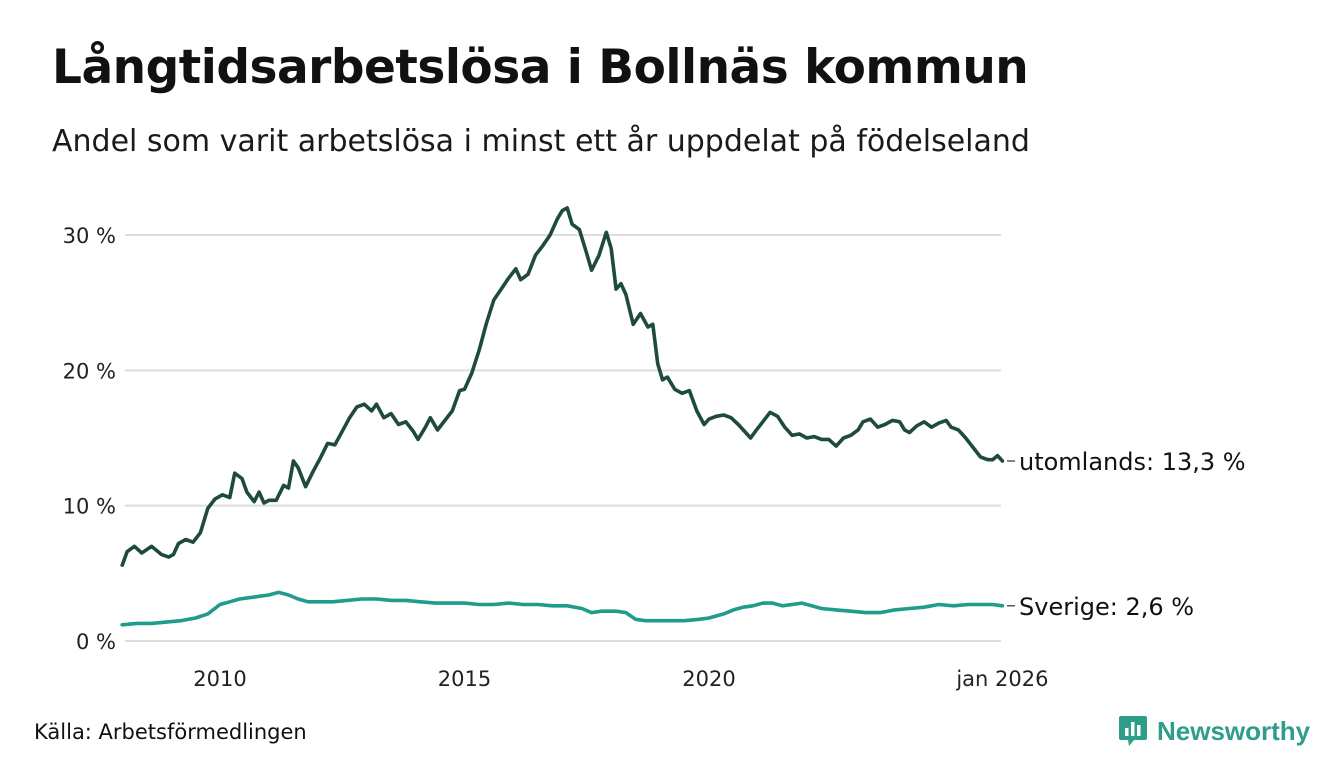 Image resolution: width=1340 pixels, height=780 pixels. What do you see at coordinates (562, 608) in the screenshot?
I see `series-line-sverige` at bounding box center [562, 608].